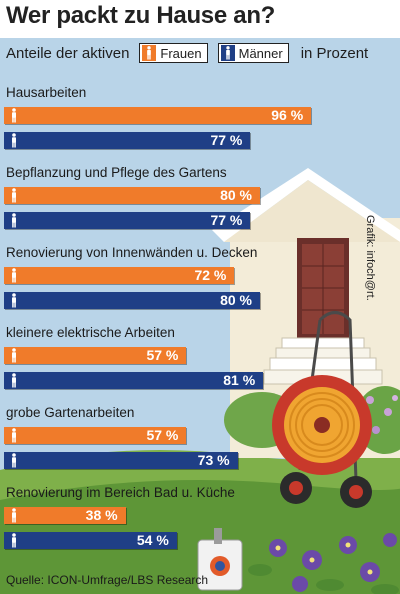 This screenshot has width=400, height=594. What do you see at coordinates (239, 380) in the screenshot?
I see `data-label: 81 %` at bounding box center [239, 380].